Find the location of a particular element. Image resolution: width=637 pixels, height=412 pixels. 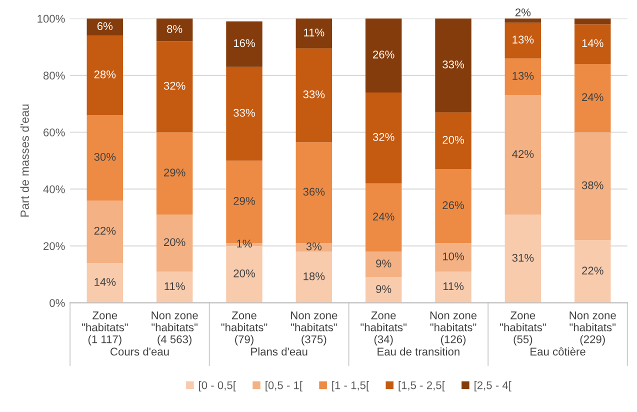

x-tick-label: Zone "habitats" (1 117) is located at coordinates (105, 329).